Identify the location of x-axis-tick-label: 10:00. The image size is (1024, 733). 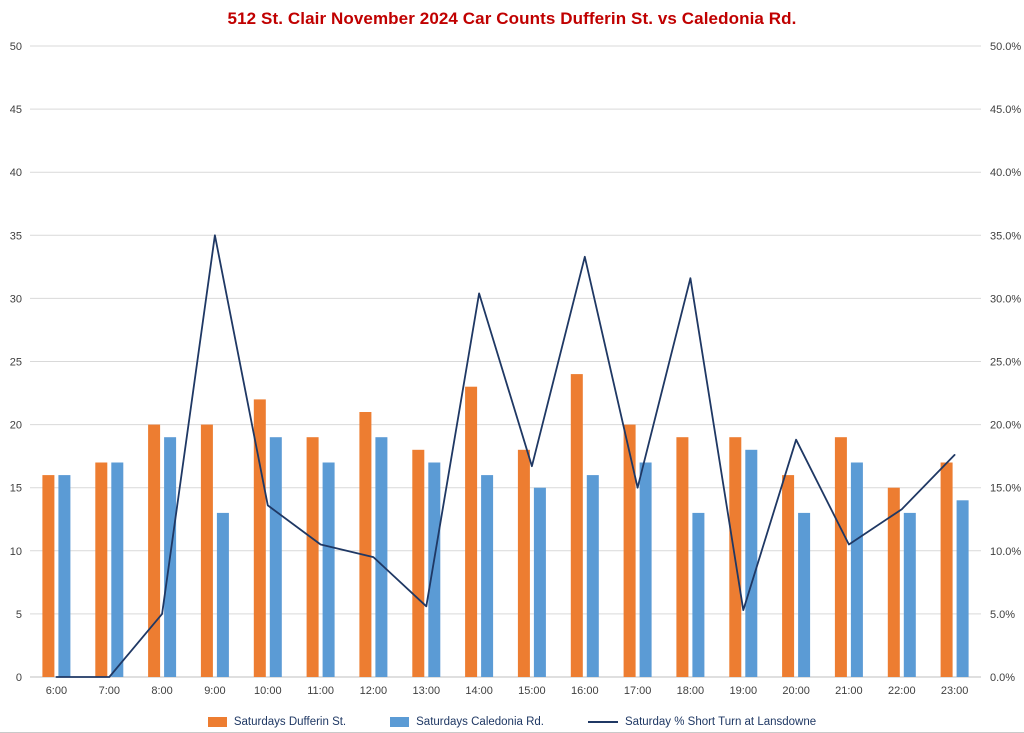
(268, 691).